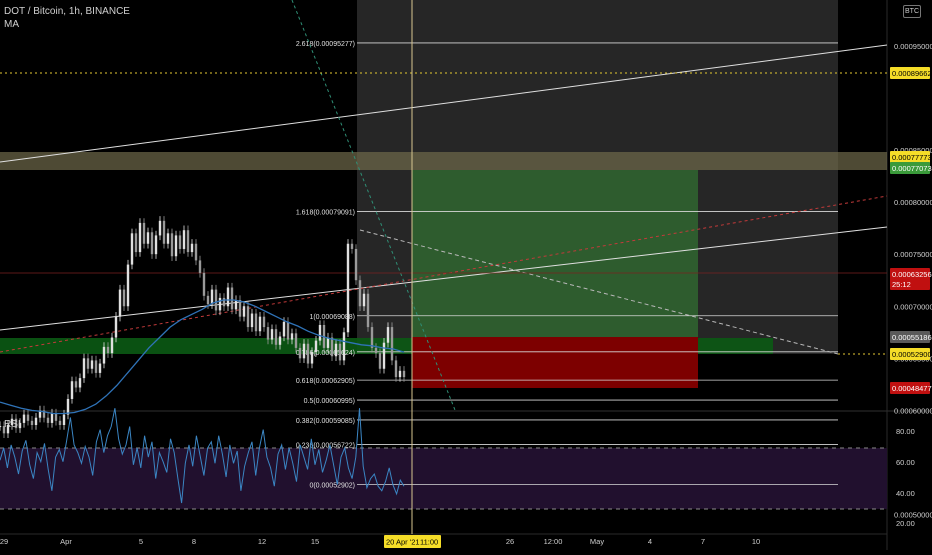 This screenshot has width=932, height=555. Describe the element at coordinates (315, 541) in the screenshot. I see `time-axis-tick: 15` at that location.